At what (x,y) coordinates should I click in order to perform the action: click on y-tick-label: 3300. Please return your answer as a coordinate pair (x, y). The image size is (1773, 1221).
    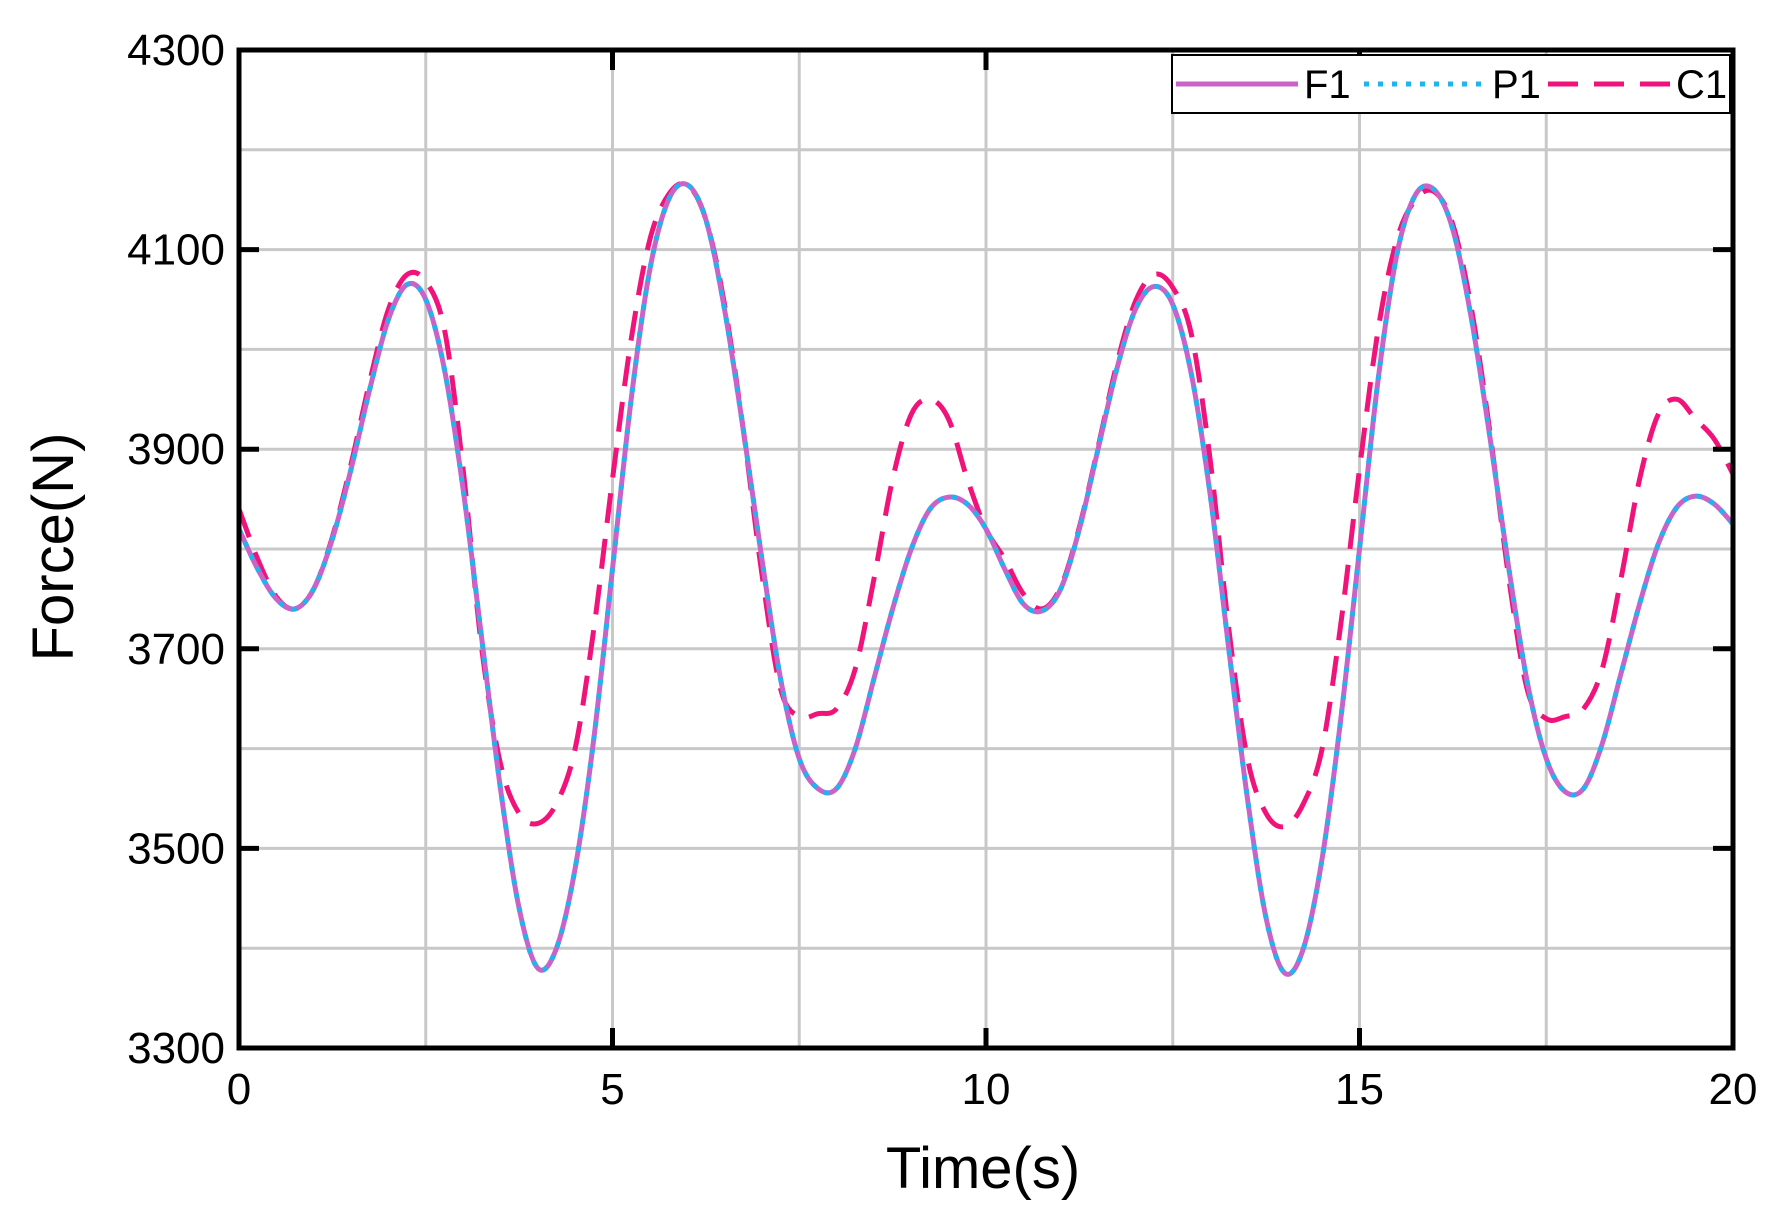
    Looking at the image, I should click on (176, 1048).